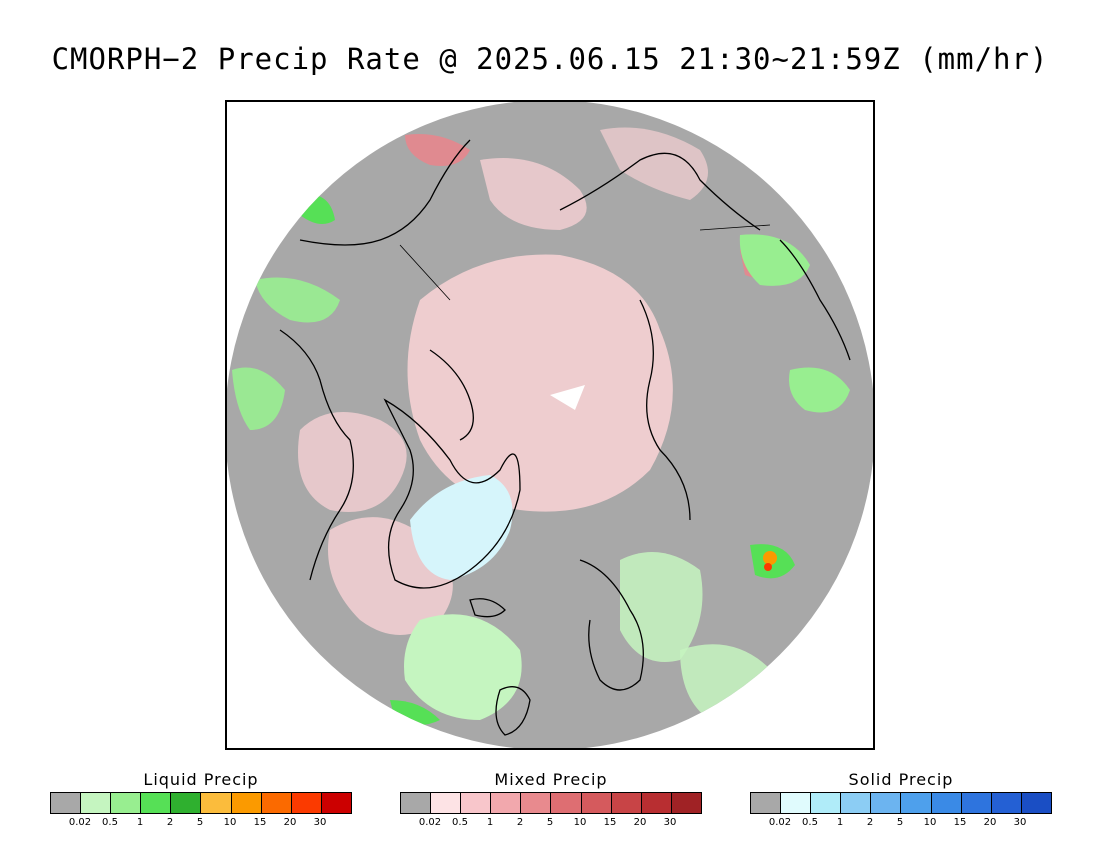 The width and height of the screenshot is (1100, 850). Describe the element at coordinates (258, 398) in the screenshot. I see `liquid-precip-canada-east` at that location.